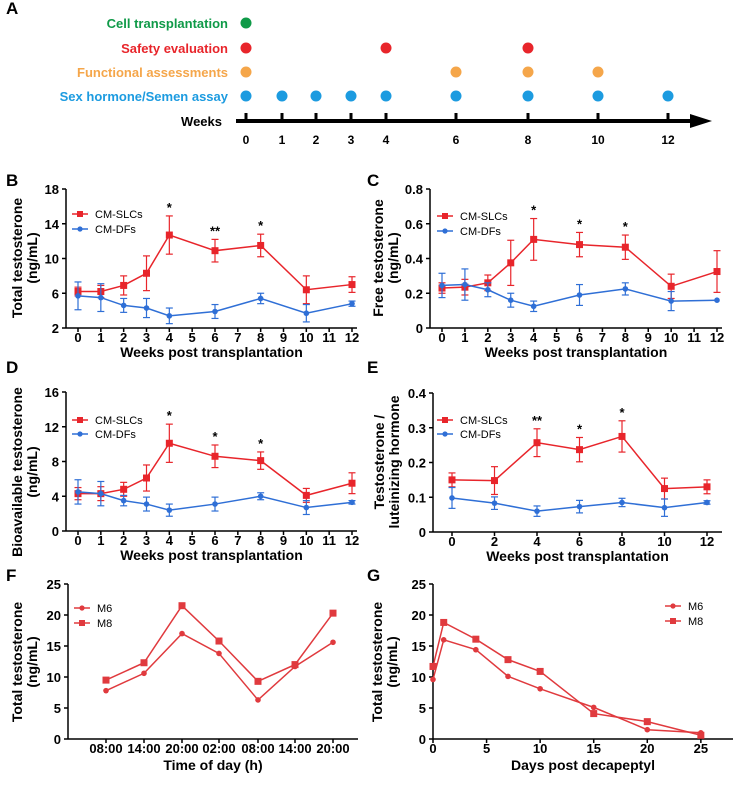 This screenshot has width=735, height=785. What do you see at coordinates (100, 540) in the screenshot?
I see `x-tick-label: 1` at bounding box center [100, 540].